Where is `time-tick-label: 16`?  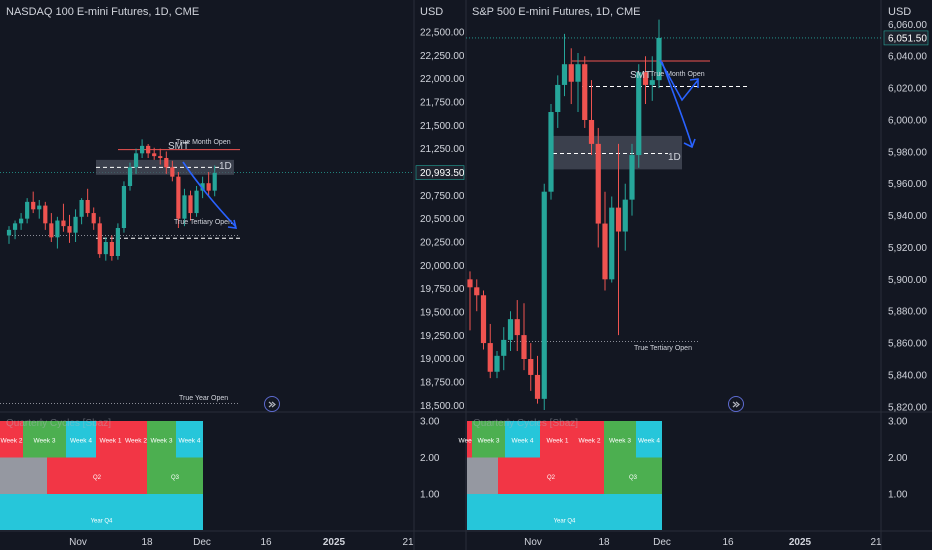 time-tick-label: 16 is located at coordinates (266, 542).